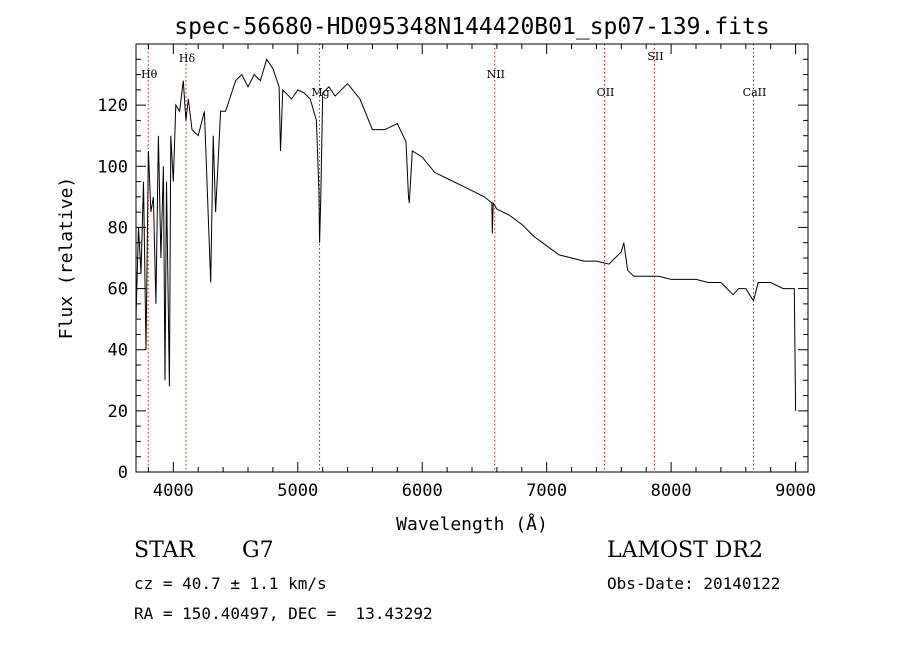 The height and width of the screenshot is (649, 900). What do you see at coordinates (118, 228) in the screenshot?
I see `y-tick-label-4: 80` at bounding box center [118, 228].